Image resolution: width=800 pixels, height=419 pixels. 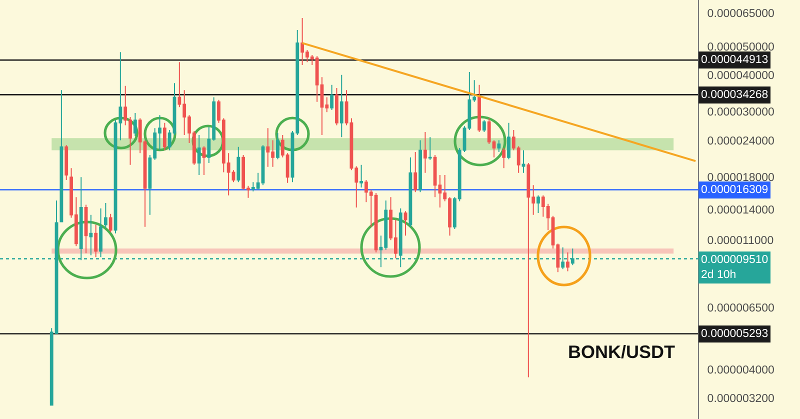 What do you see at coordinates (740, 308) in the screenshot?
I see `y-tick-label: 0.000006500` at bounding box center [740, 308].